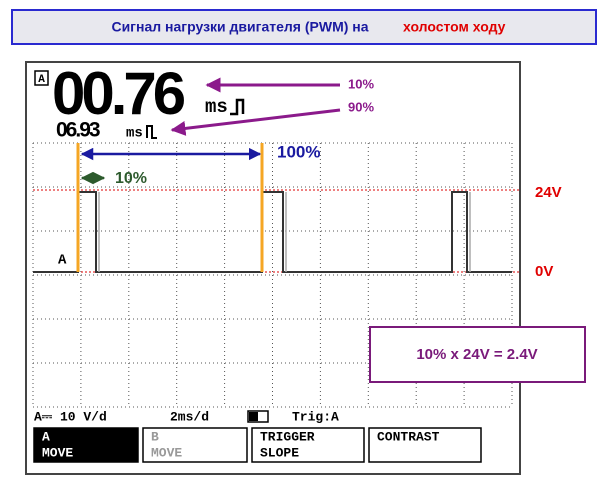 Image resolution: width=615 pixels, height=494 pixels. What do you see at coordinates (361, 106) in the screenshot?
I see `annotation-period: 90%` at bounding box center [361, 106].